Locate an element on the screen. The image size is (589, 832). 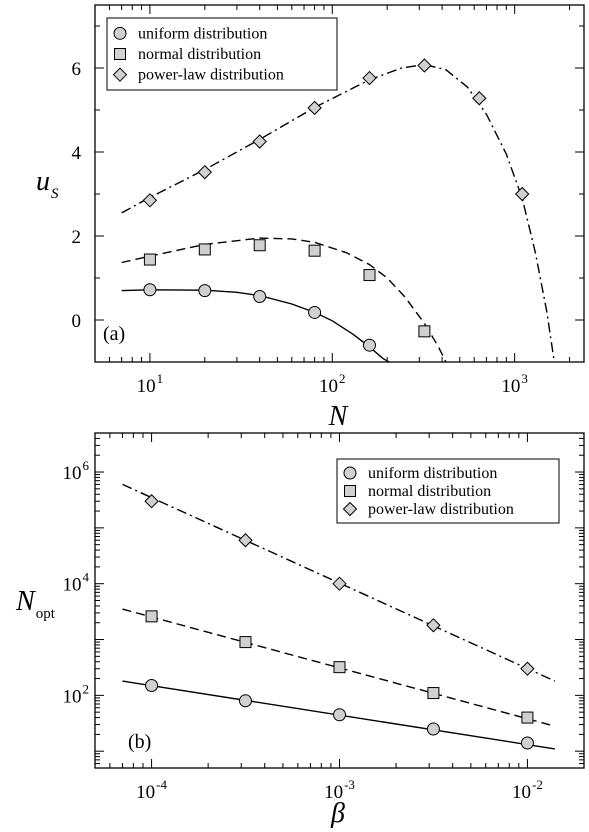
y-axis-label: uS is located at coordinates (47, 184).